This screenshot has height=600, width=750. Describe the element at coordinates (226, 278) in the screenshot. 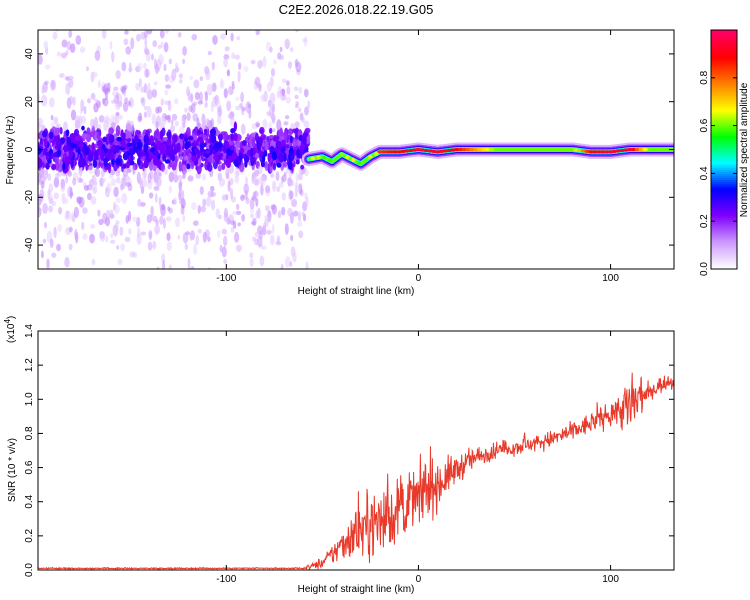

I see `x-tick-label: -100` at that location.